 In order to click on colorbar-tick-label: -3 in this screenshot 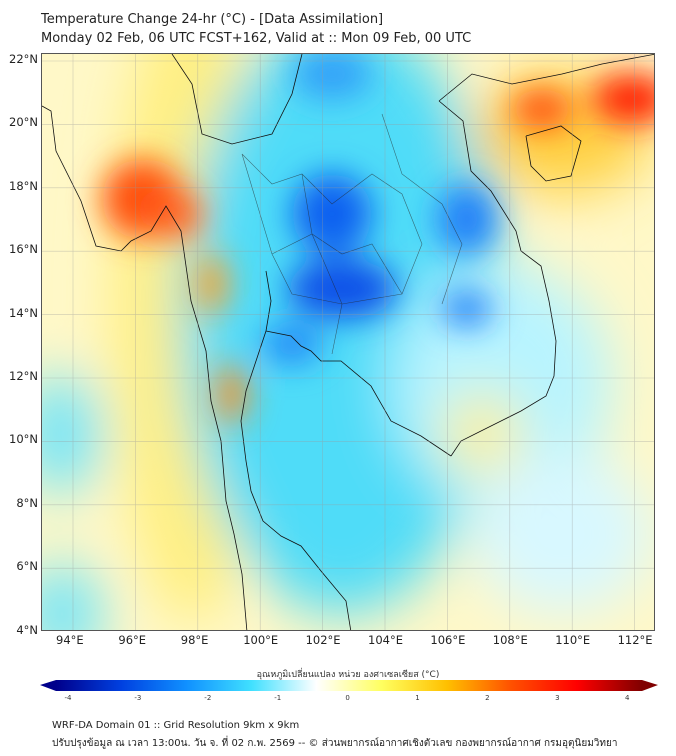, I will do `click(138, 698)`.